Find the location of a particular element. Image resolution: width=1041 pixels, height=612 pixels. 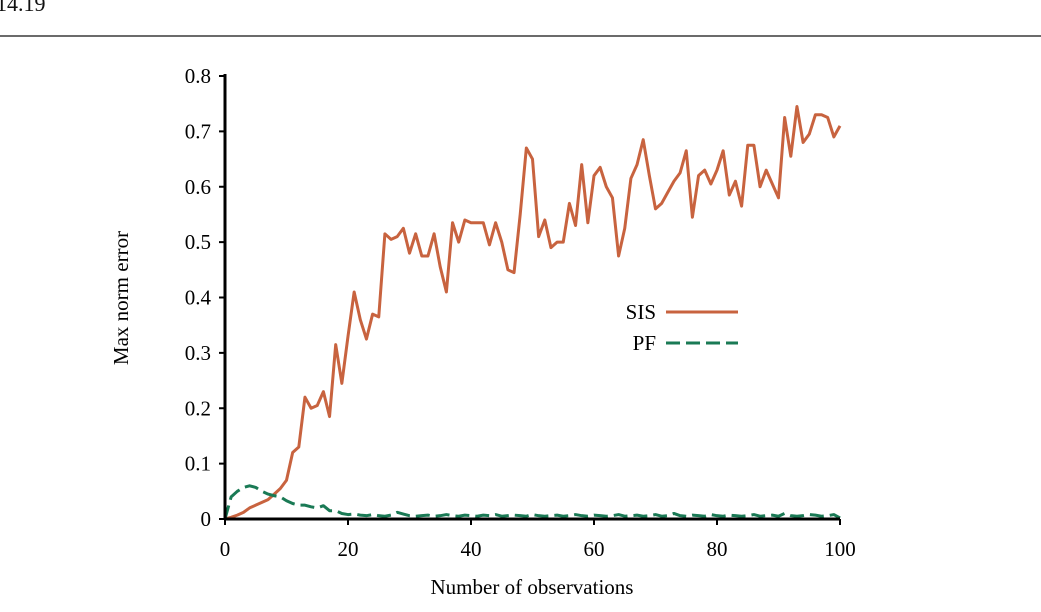

x-tick-label: 20 is located at coordinates (348, 549).